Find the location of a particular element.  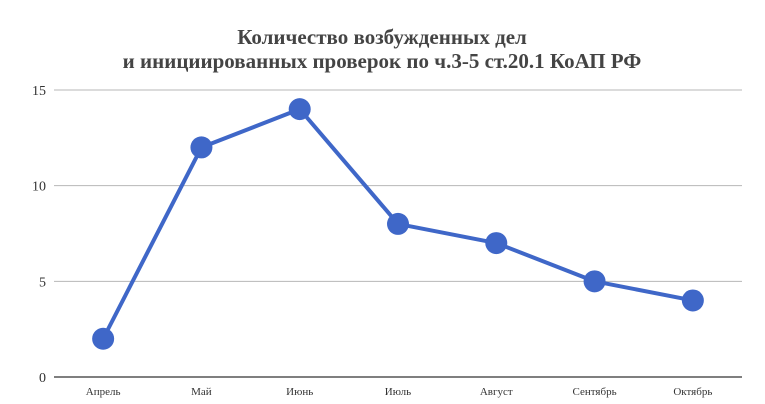

x-tick-label-3: Июль is located at coordinates (398, 392).